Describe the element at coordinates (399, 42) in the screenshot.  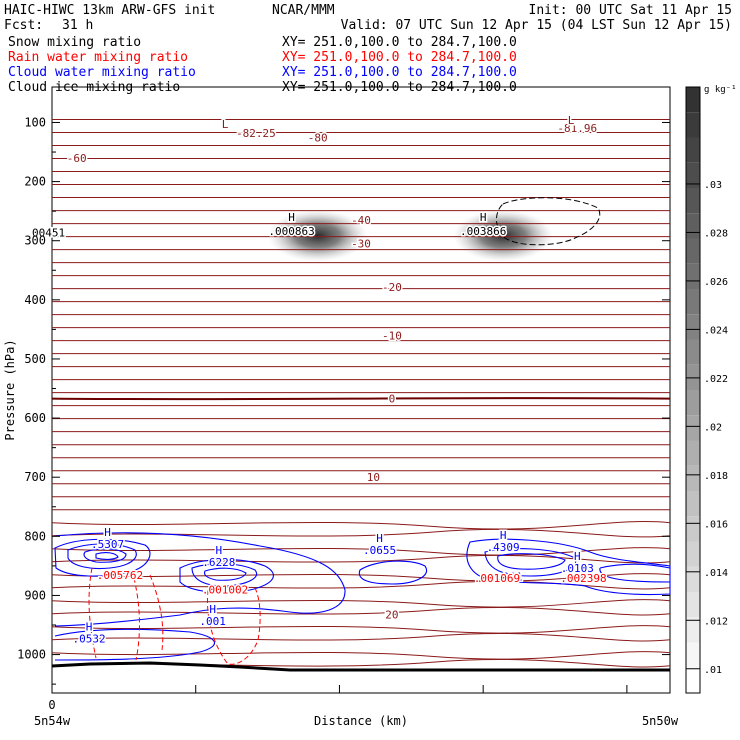
I see `field-xy-snow: XY= 251.0,100.0 to 284.7,100.0` at that location.